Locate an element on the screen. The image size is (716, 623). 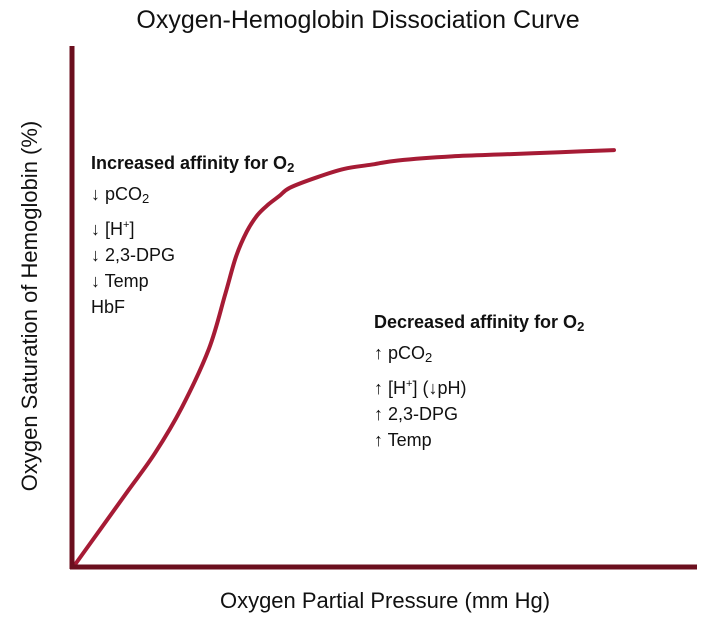
increased-affinity-heading: Increased affinity for O2 is located at coordinates (193, 164).